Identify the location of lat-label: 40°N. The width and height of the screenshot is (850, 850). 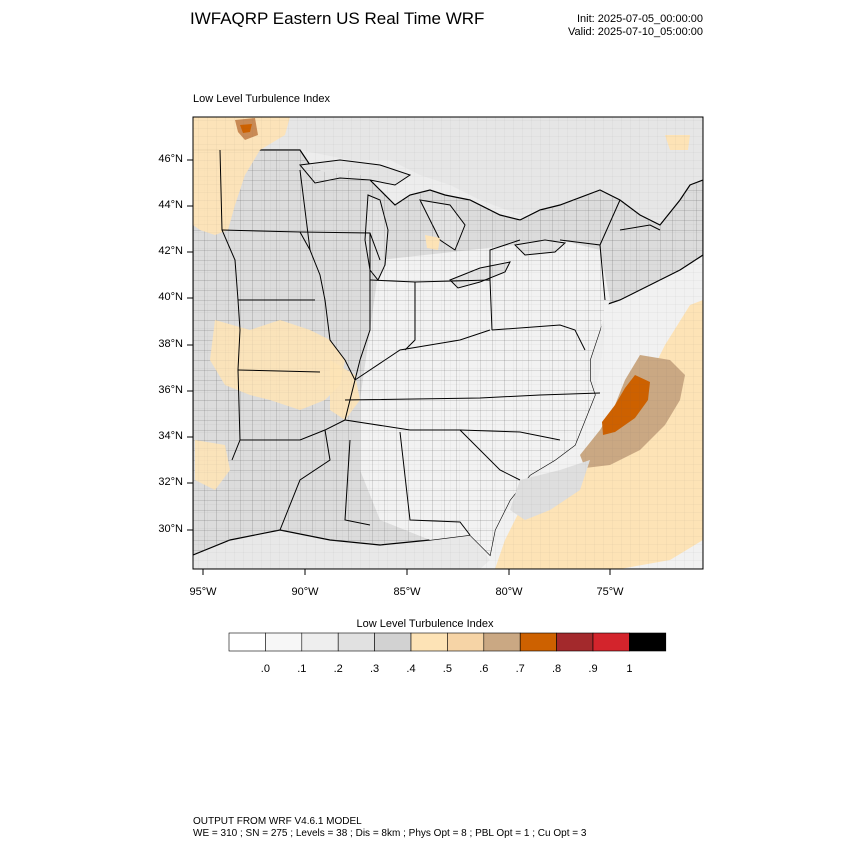
(170, 297).